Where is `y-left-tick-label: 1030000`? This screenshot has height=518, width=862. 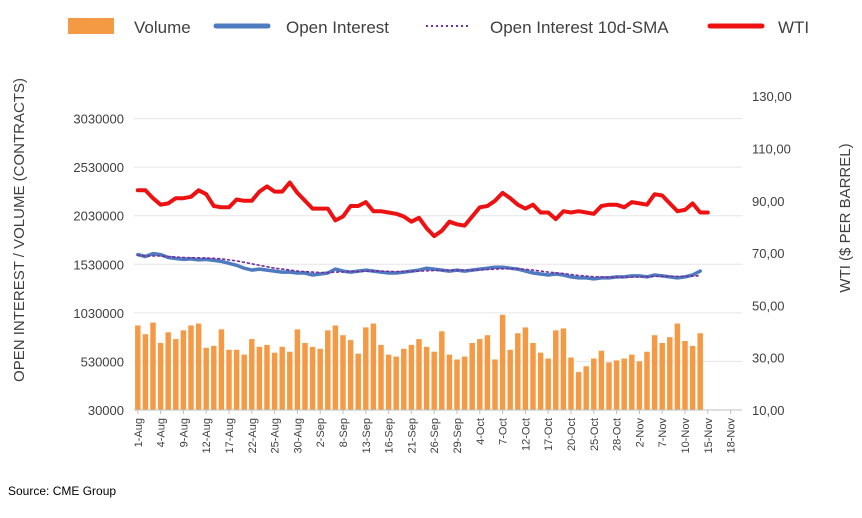 y-left-tick-label: 1030000 is located at coordinates (98, 313).